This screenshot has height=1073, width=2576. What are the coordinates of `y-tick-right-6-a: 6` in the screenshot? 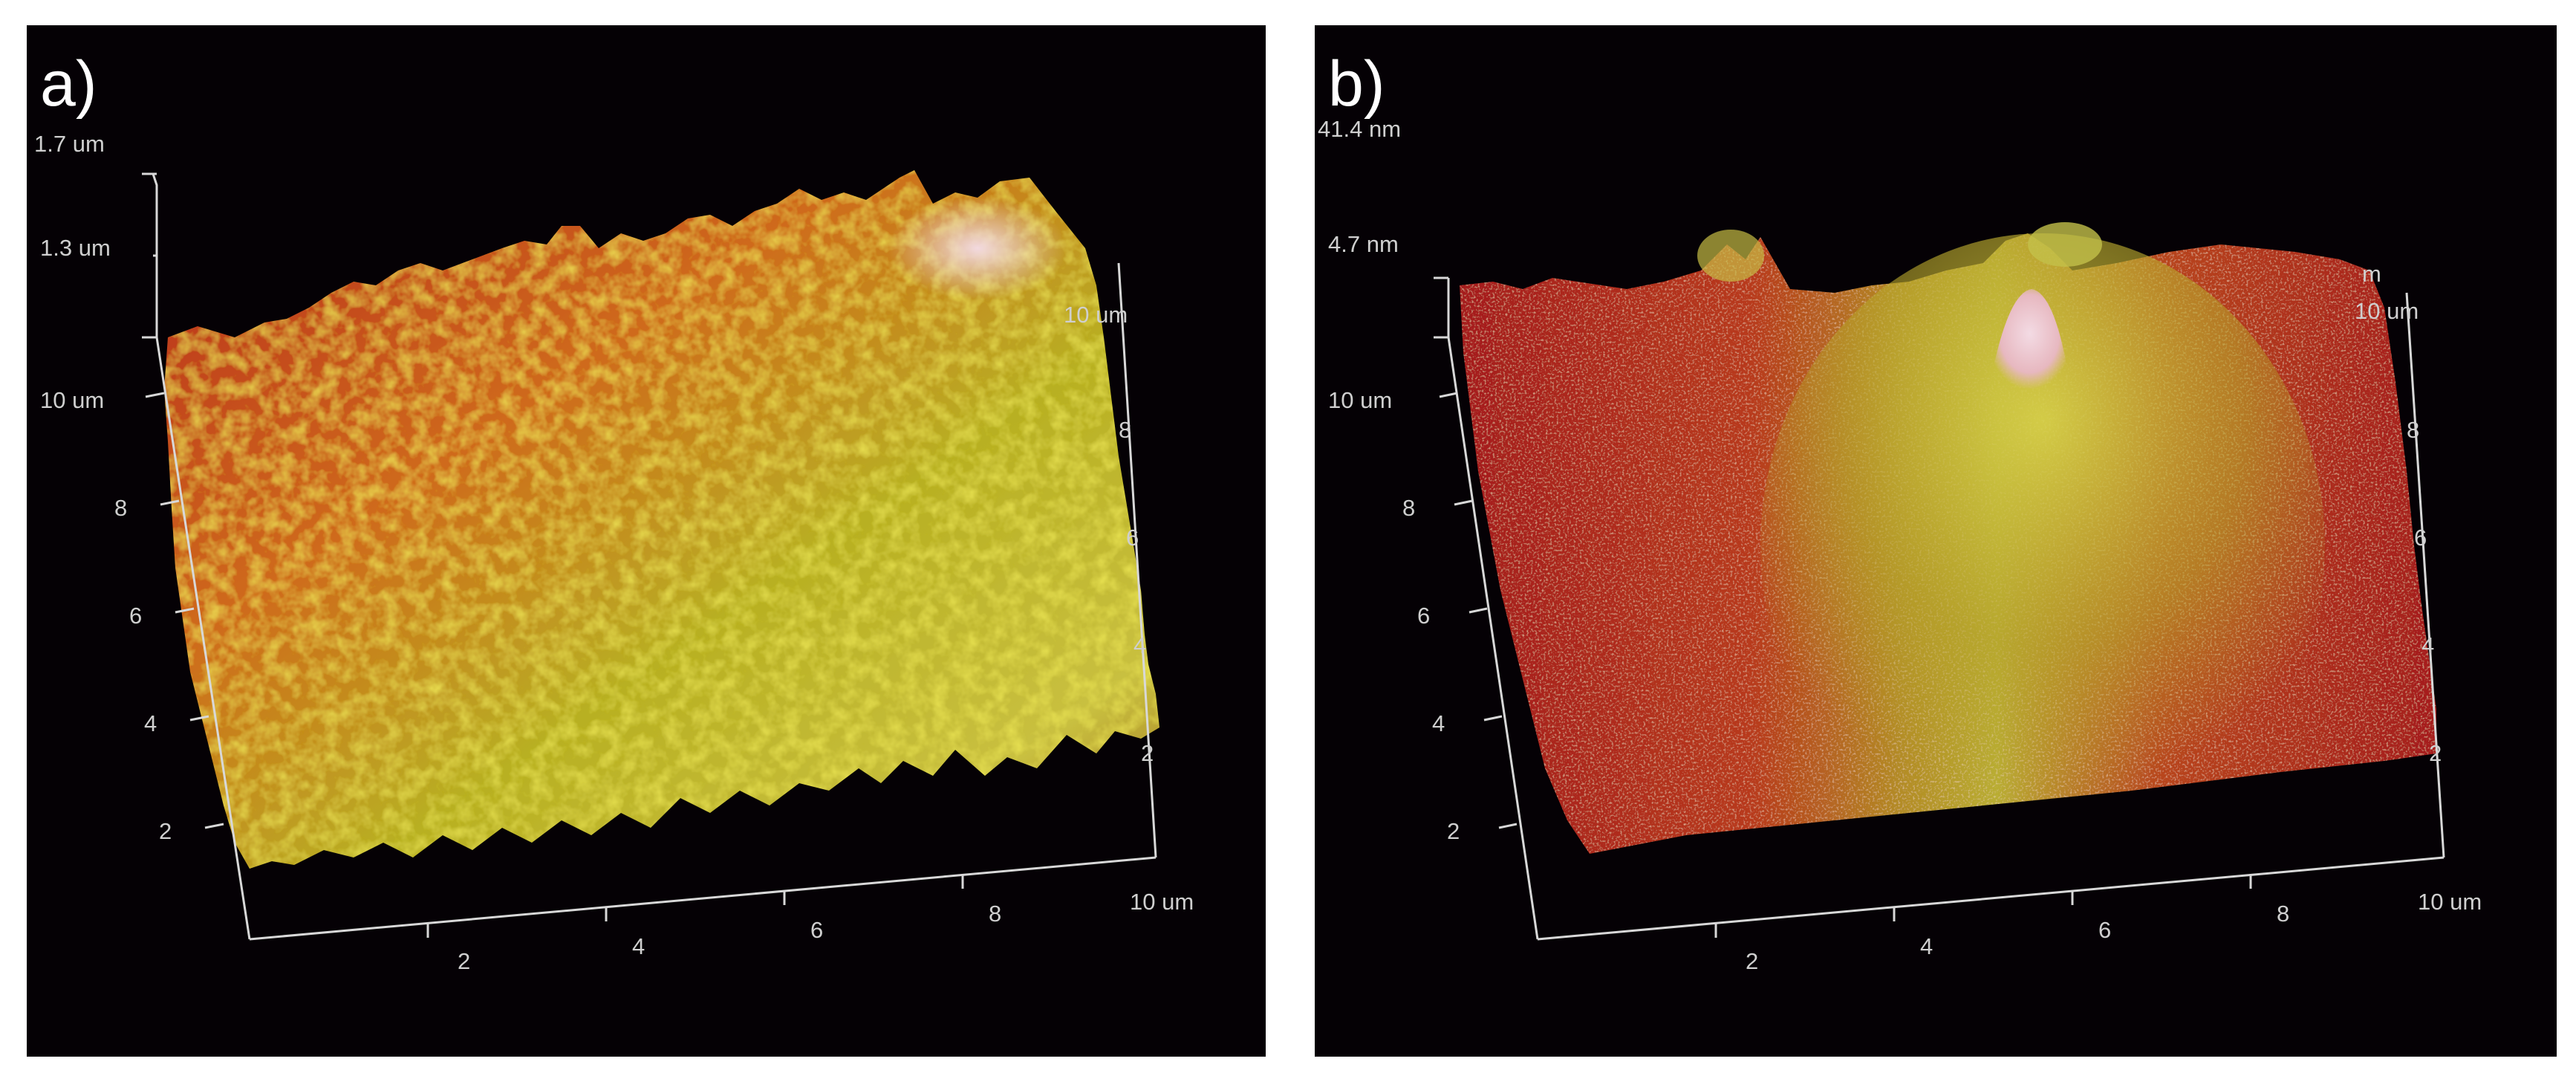 It's located at (1132, 538).